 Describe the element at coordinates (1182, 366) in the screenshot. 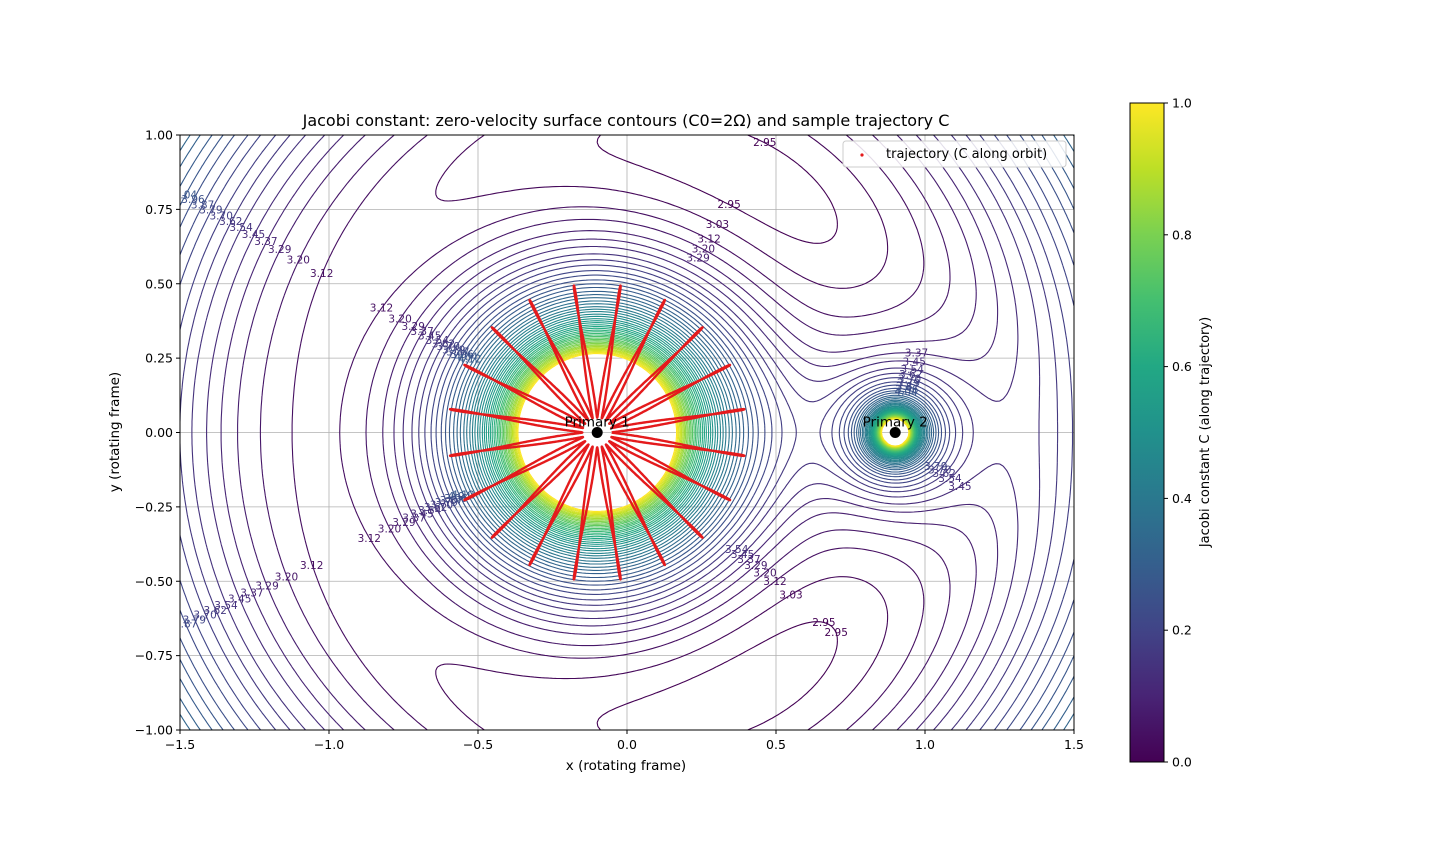

I see `colorbar-tick-label: 0.6` at that location.